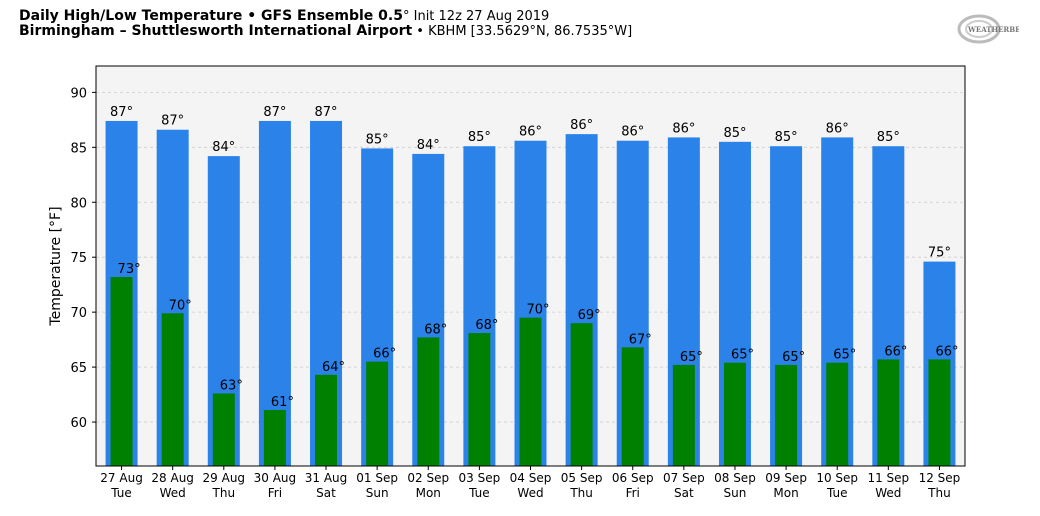 The width and height of the screenshot is (1040, 516). I want to click on x-tick-date: 10 Sep, so click(837, 478).